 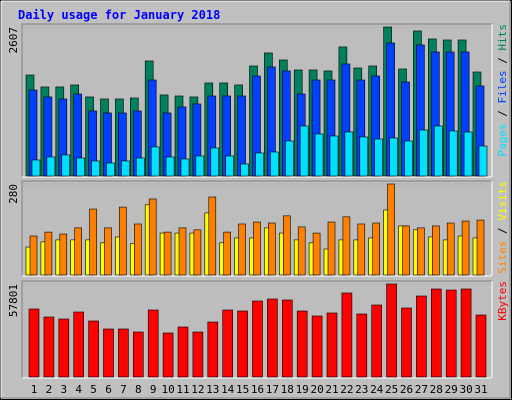 What do you see at coordinates (257, 389) in the screenshot?
I see `x-tick-label: 16` at bounding box center [257, 389].